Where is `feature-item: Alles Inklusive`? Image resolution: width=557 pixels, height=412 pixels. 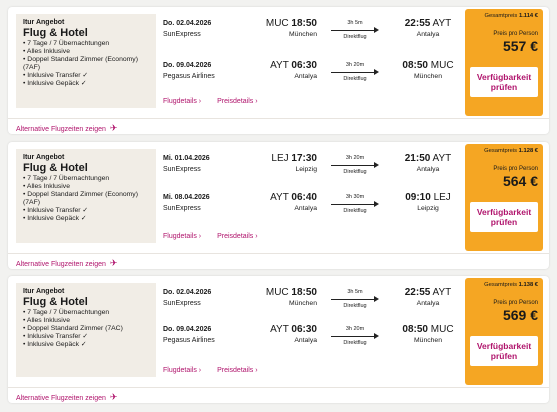
feature-item: Alles Inklusive is located at coordinates (86, 321).